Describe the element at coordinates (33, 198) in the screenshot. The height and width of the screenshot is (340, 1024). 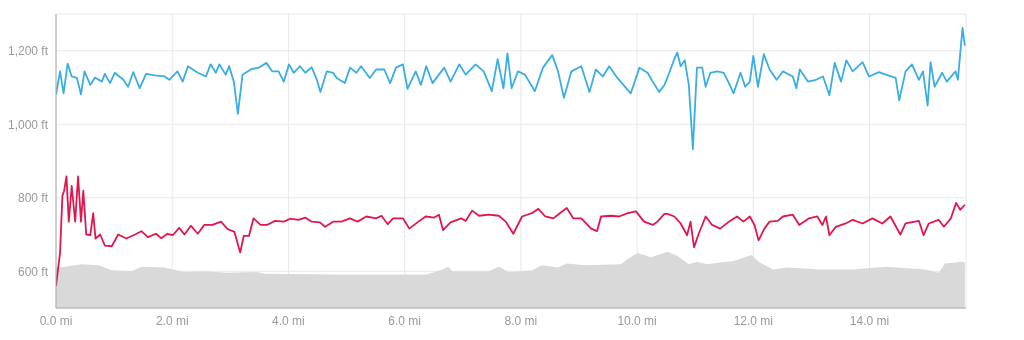
I see `y-tick-label: 800 ft` at that location.